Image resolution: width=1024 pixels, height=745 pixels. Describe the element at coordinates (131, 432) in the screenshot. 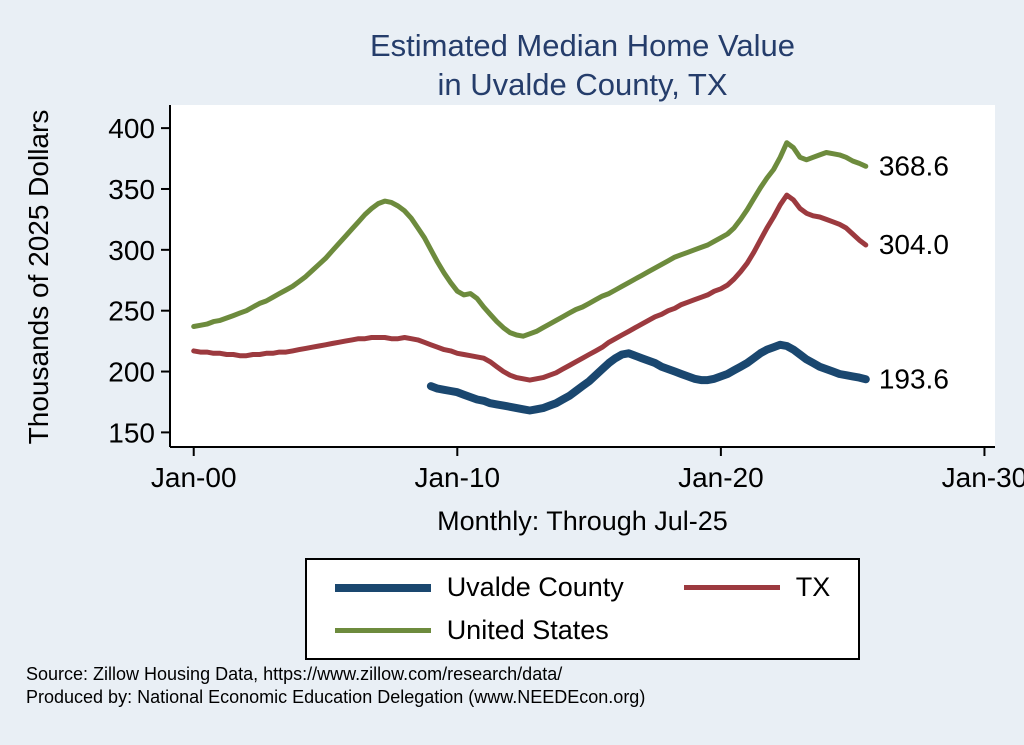

I see `svg-text: 150` at that location.